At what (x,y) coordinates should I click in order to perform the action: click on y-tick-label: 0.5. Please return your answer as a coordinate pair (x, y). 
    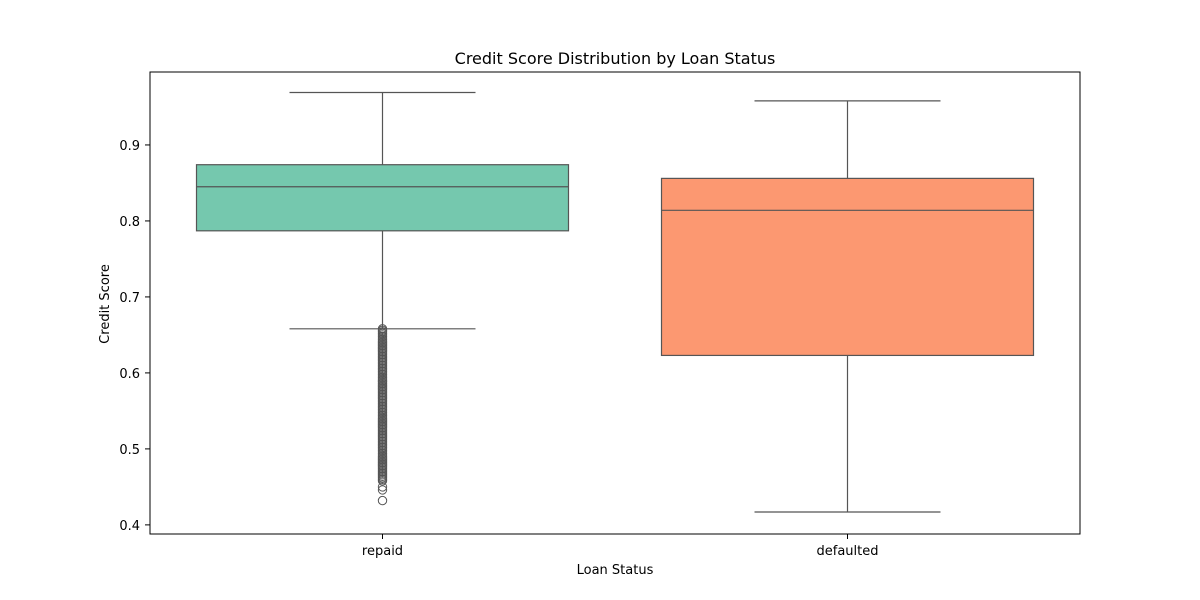
    Looking at the image, I should click on (129, 450).